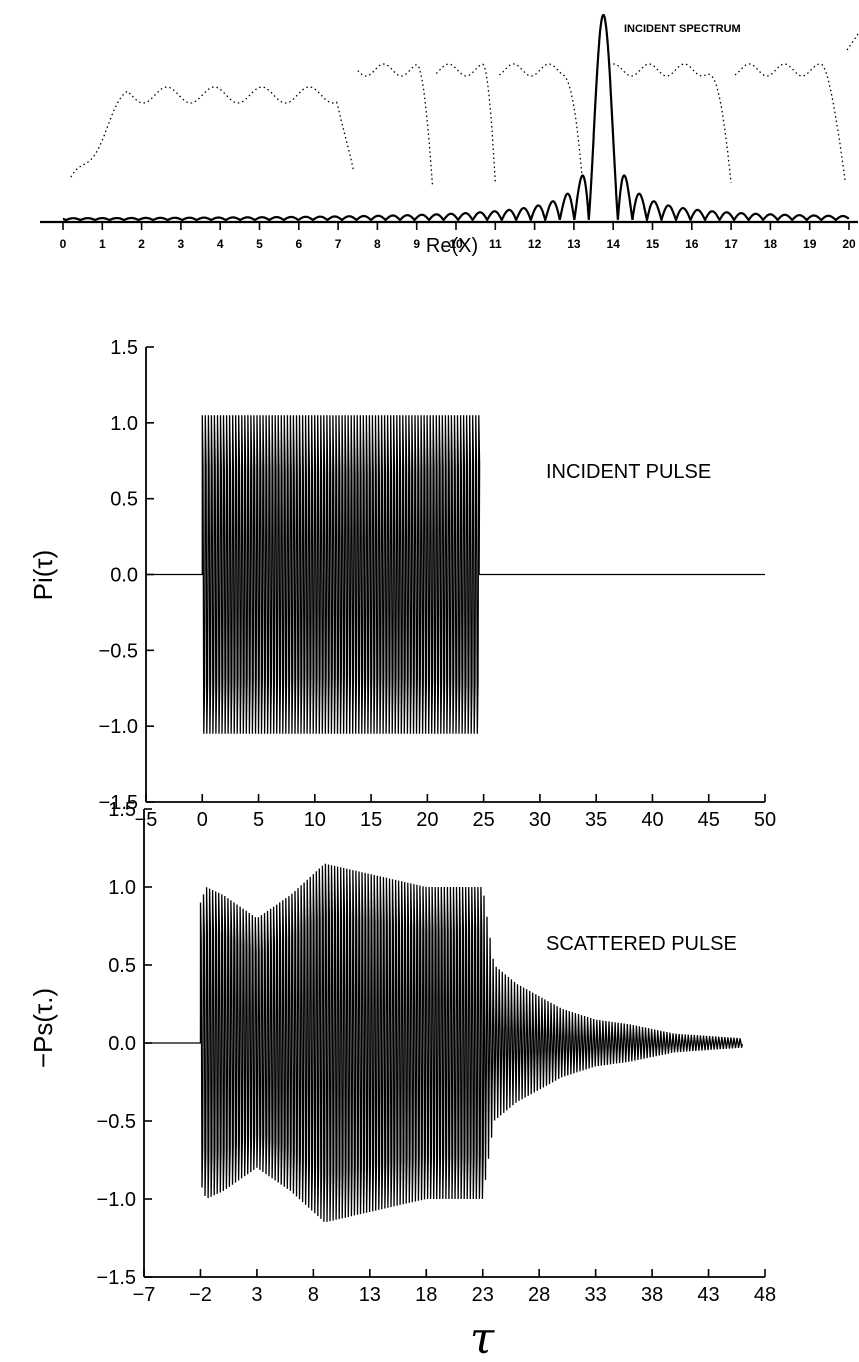 This screenshot has height=1362, width=859. Describe the element at coordinates (202, 820) in the screenshot. I see `incident-x-tick-label: 0` at that location.